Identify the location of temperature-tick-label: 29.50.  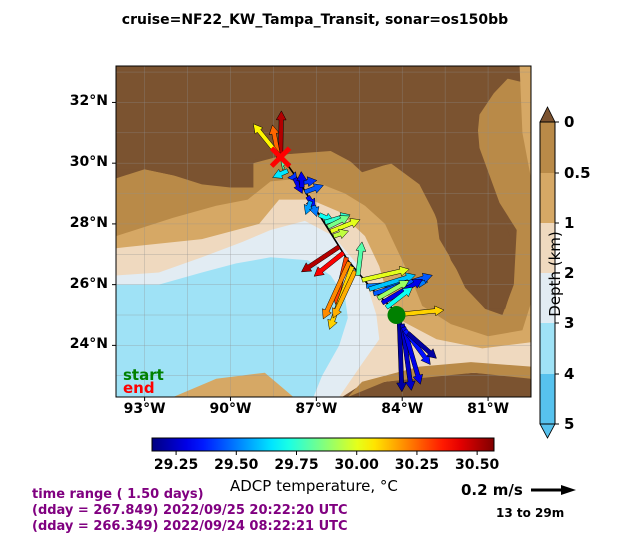
(236, 465).